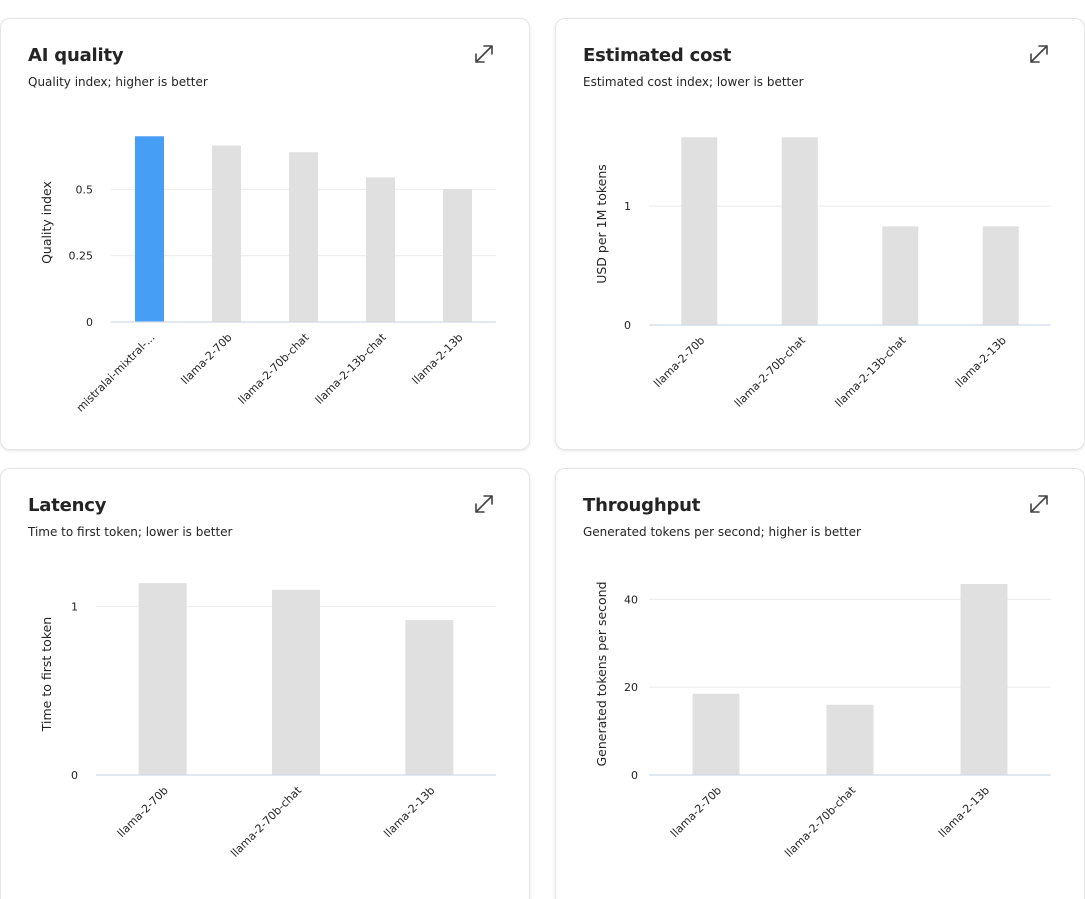  What do you see at coordinates (693, 82) in the screenshot?
I see `card-subtitle: Estimated cost index; lower is better` at bounding box center [693, 82].